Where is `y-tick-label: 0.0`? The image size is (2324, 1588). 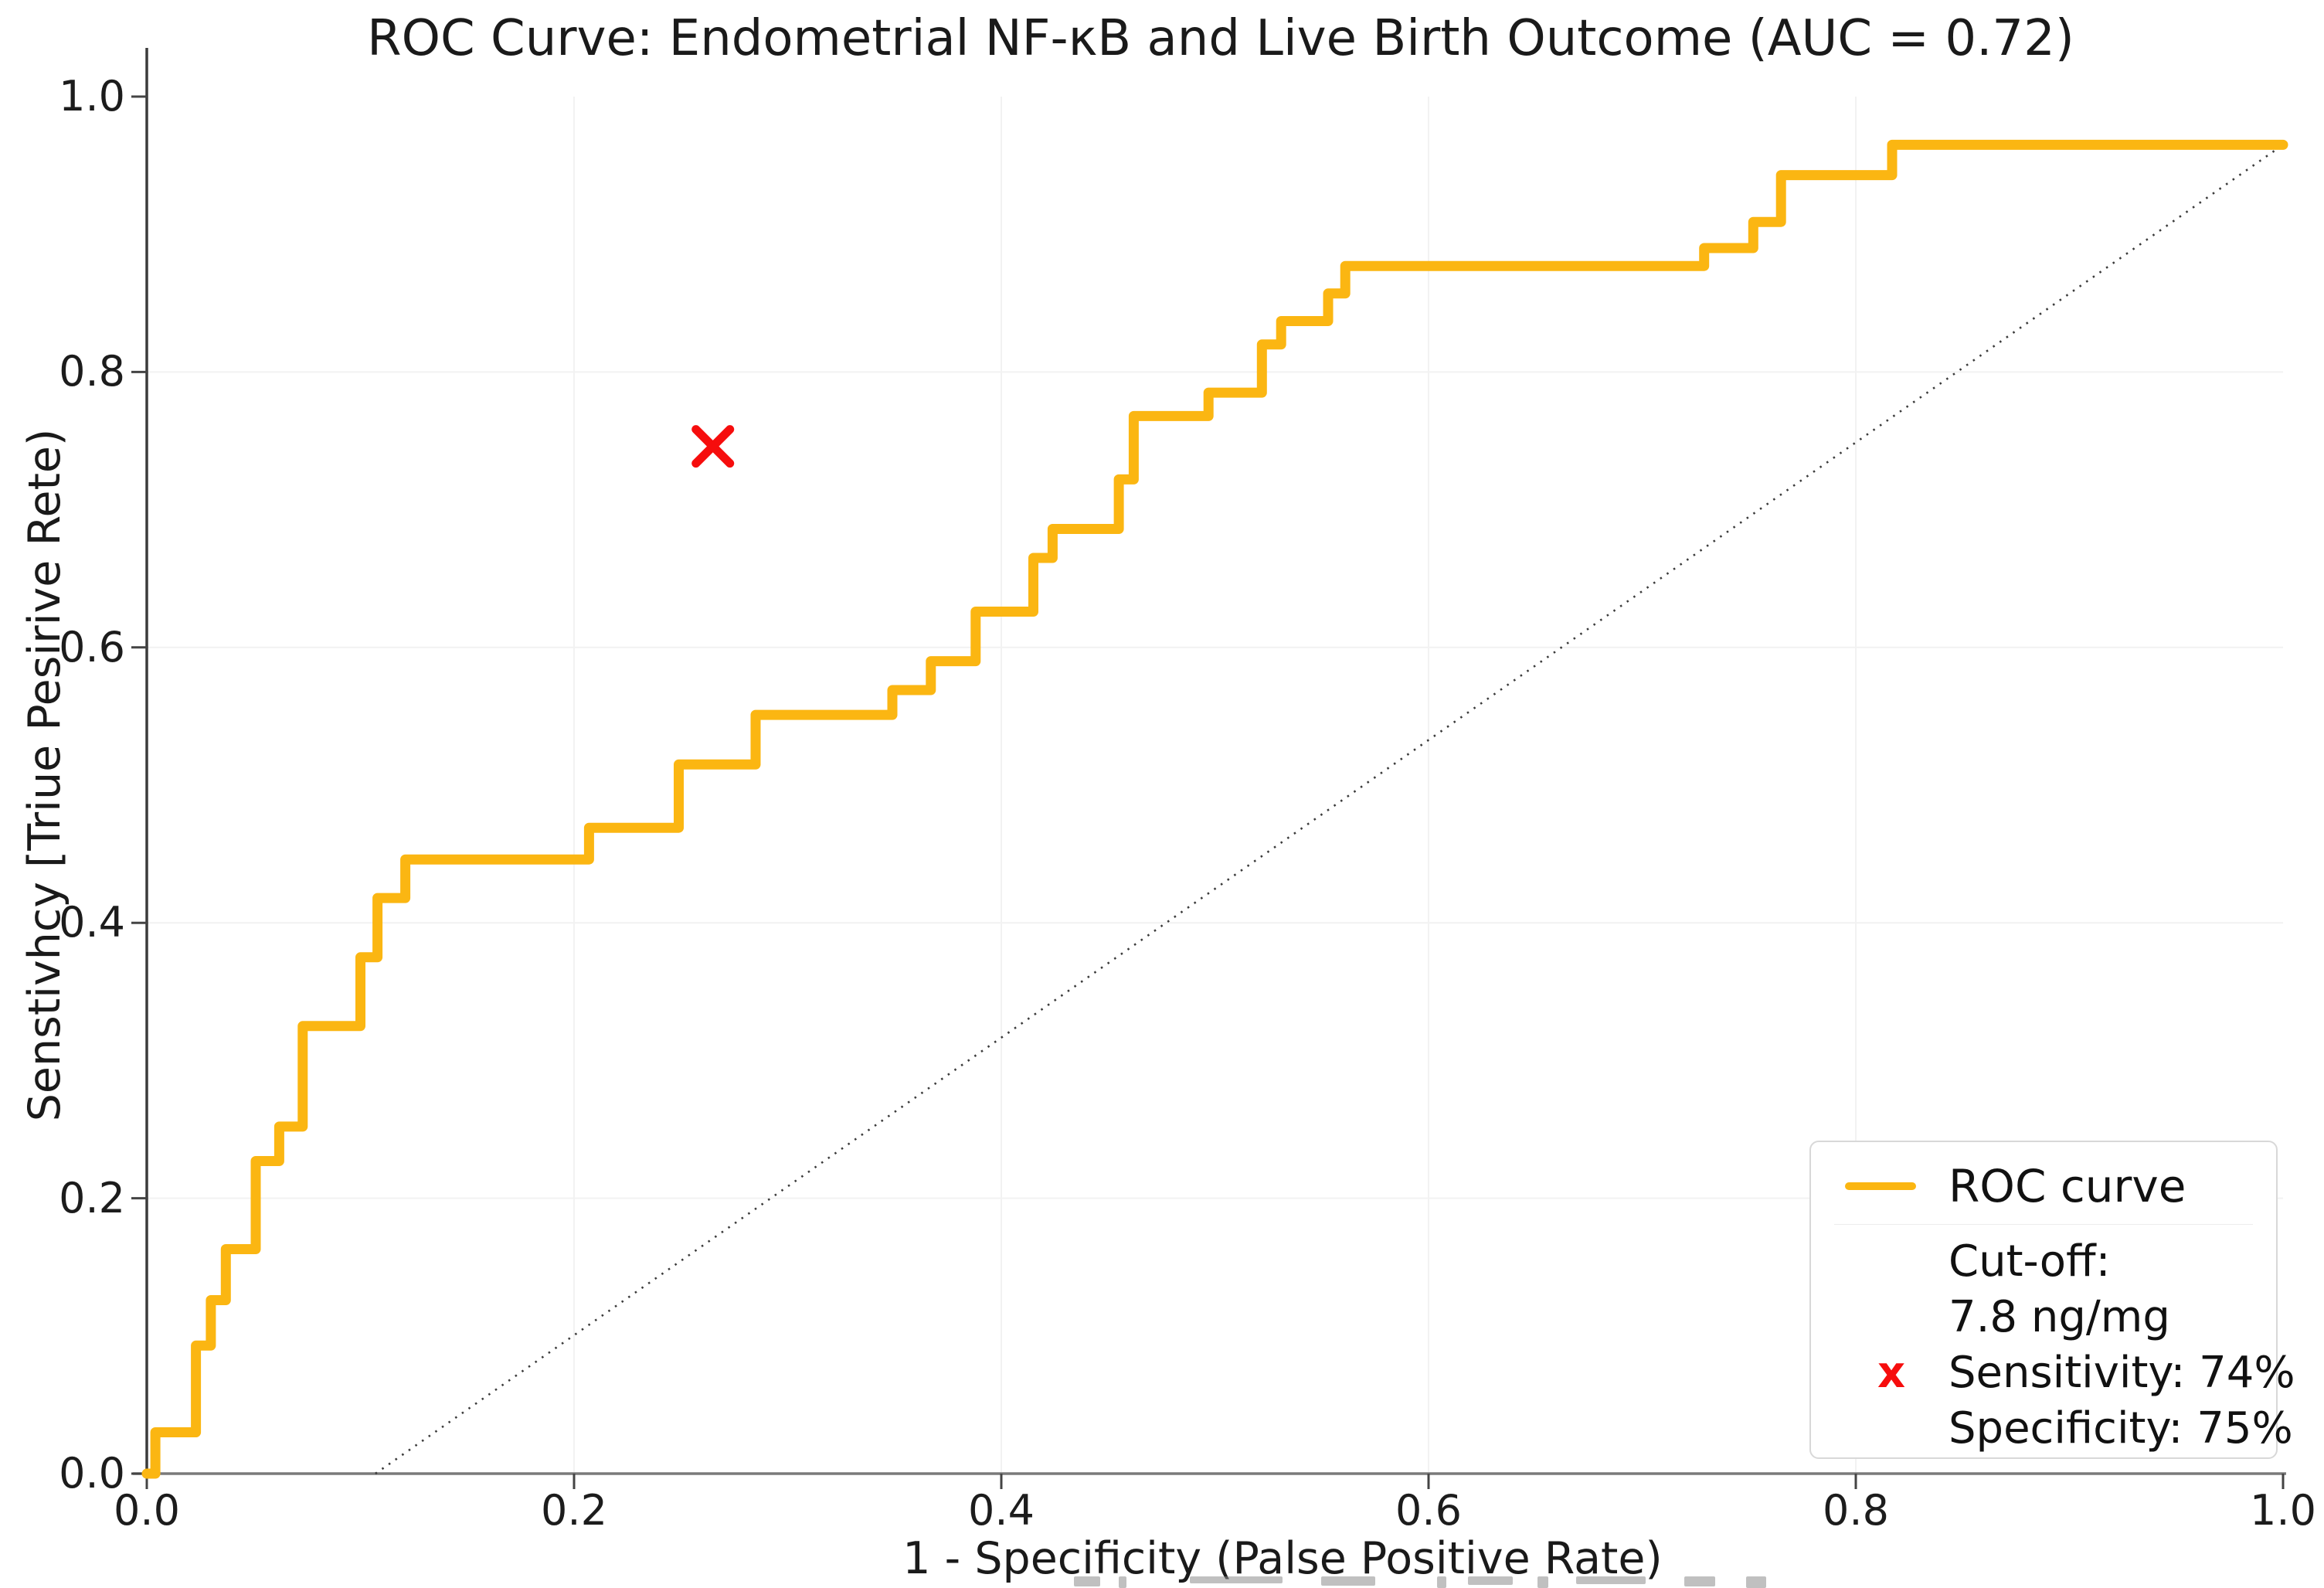 y-tick-label: 0.0 is located at coordinates (92, 1473).